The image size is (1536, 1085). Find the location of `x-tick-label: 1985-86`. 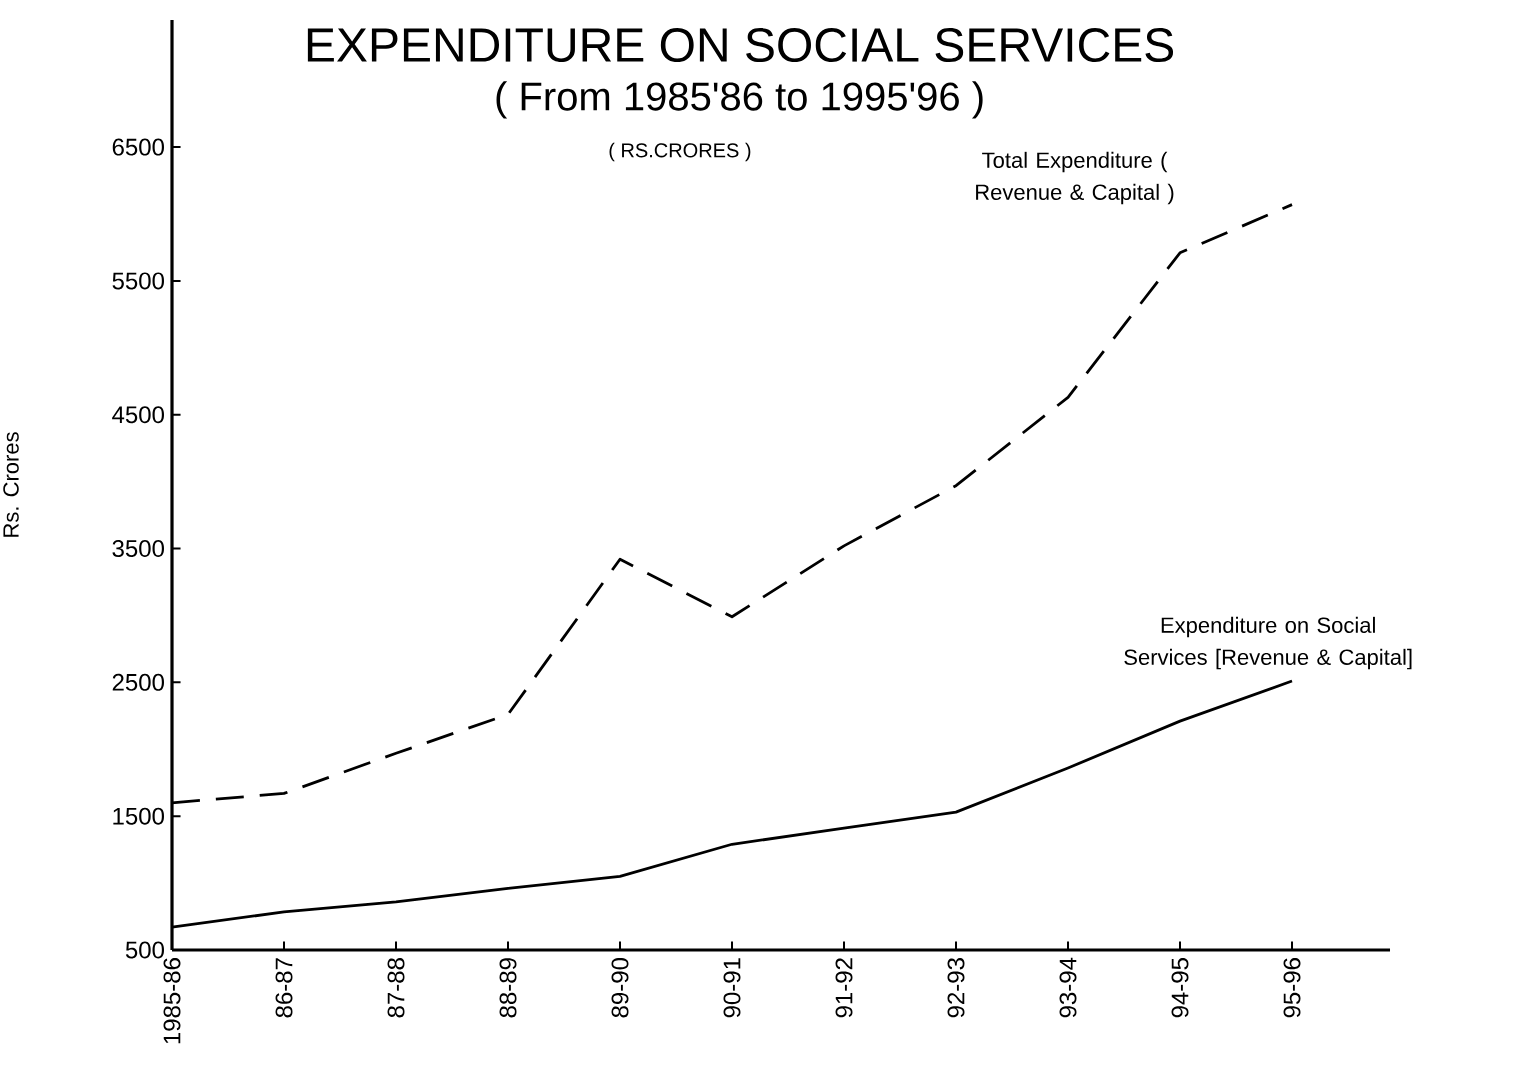

x-tick-label: 1985-86 is located at coordinates (172, 1001).